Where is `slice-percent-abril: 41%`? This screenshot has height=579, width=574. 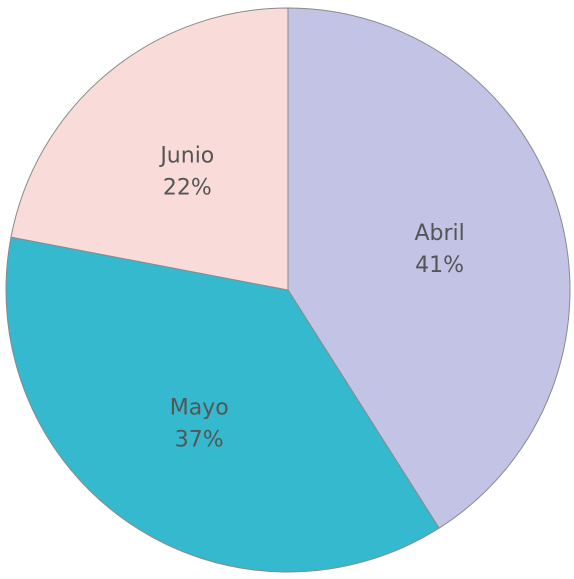 slice-percent-abril: 41% is located at coordinates (439, 265).